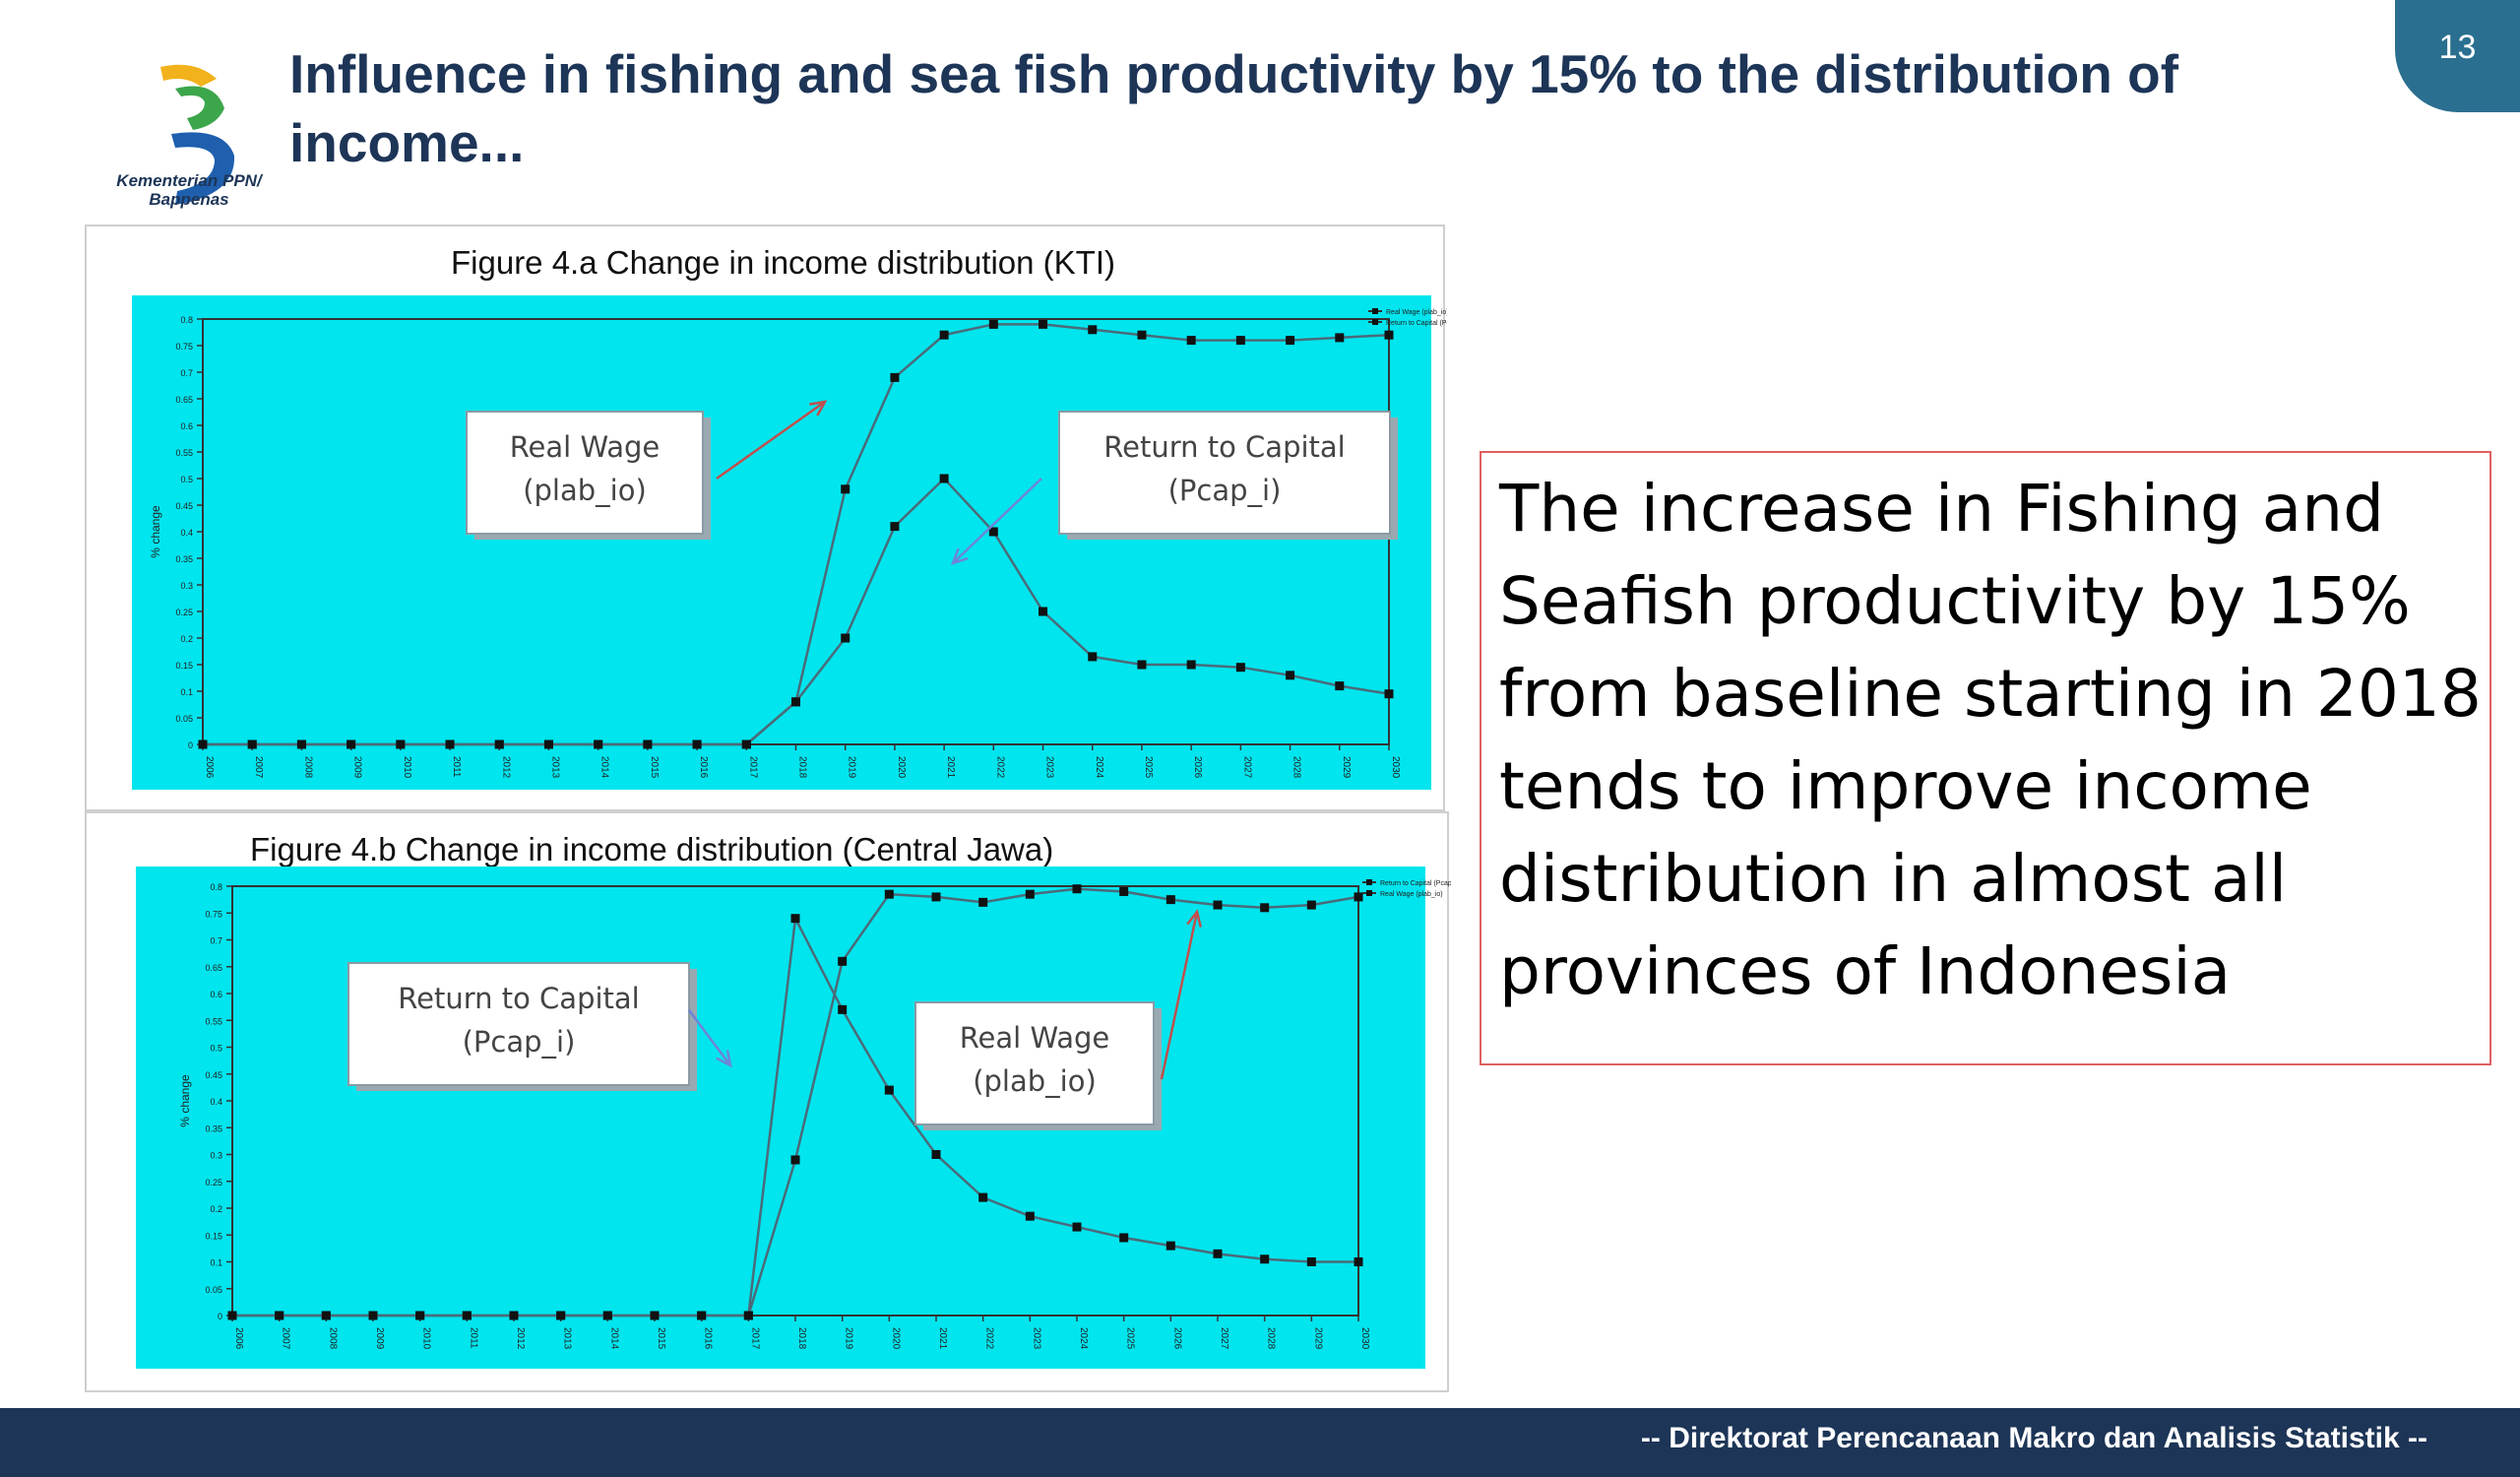 Image resolution: width=2520 pixels, height=1477 pixels. I want to click on y-tick-label: 0.15, so click(184, 666).